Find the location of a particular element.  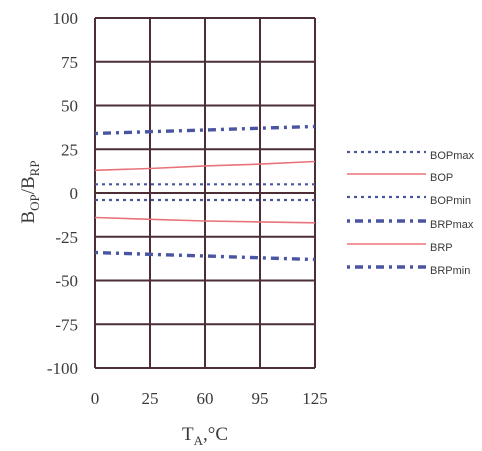

x-tick-label: 95 is located at coordinates (260, 398).